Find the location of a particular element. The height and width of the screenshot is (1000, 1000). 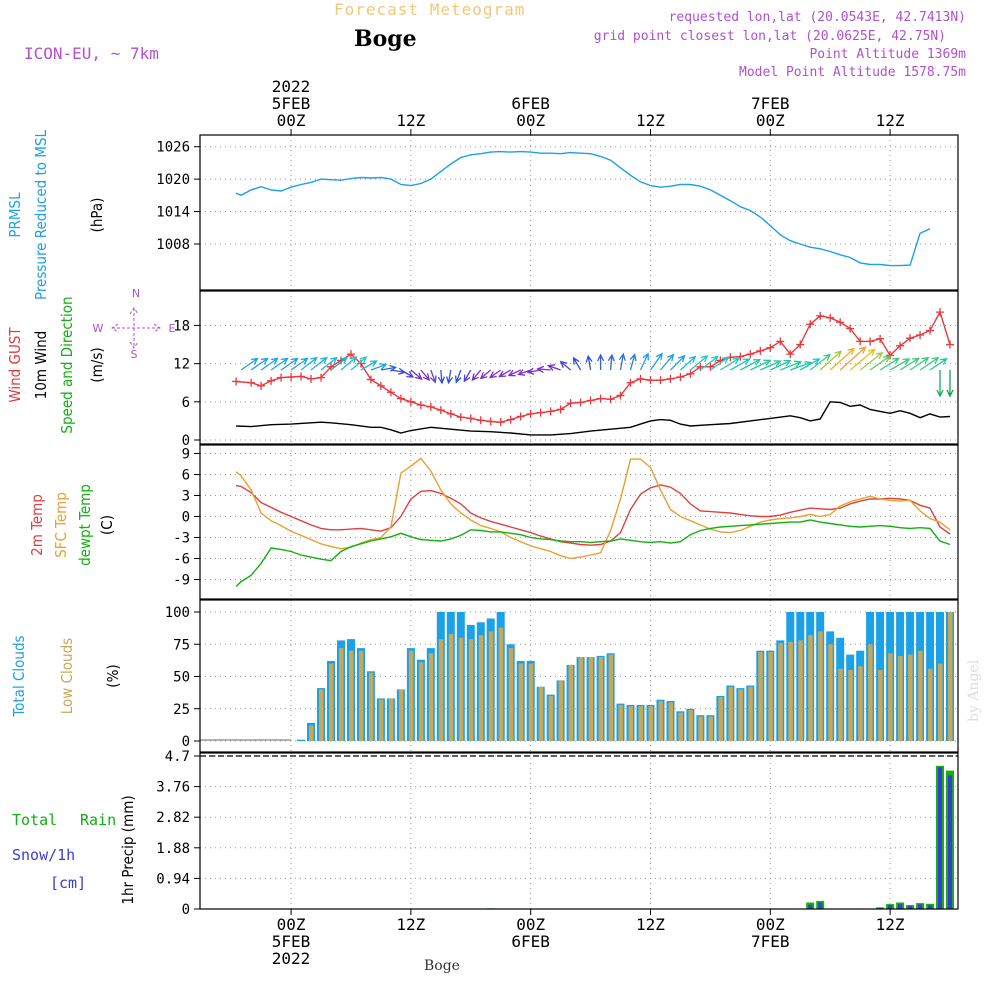

time-label-top: 00Z is located at coordinates (530, 120).